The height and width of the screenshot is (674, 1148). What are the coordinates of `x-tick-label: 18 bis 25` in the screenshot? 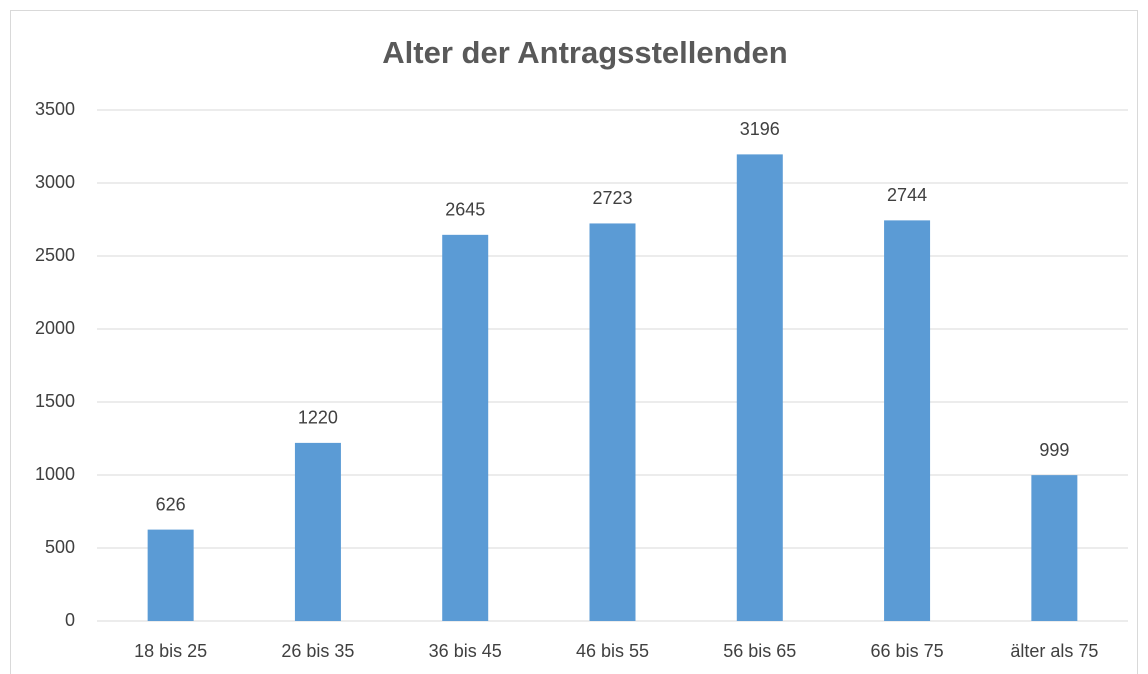 It's located at (170, 651).